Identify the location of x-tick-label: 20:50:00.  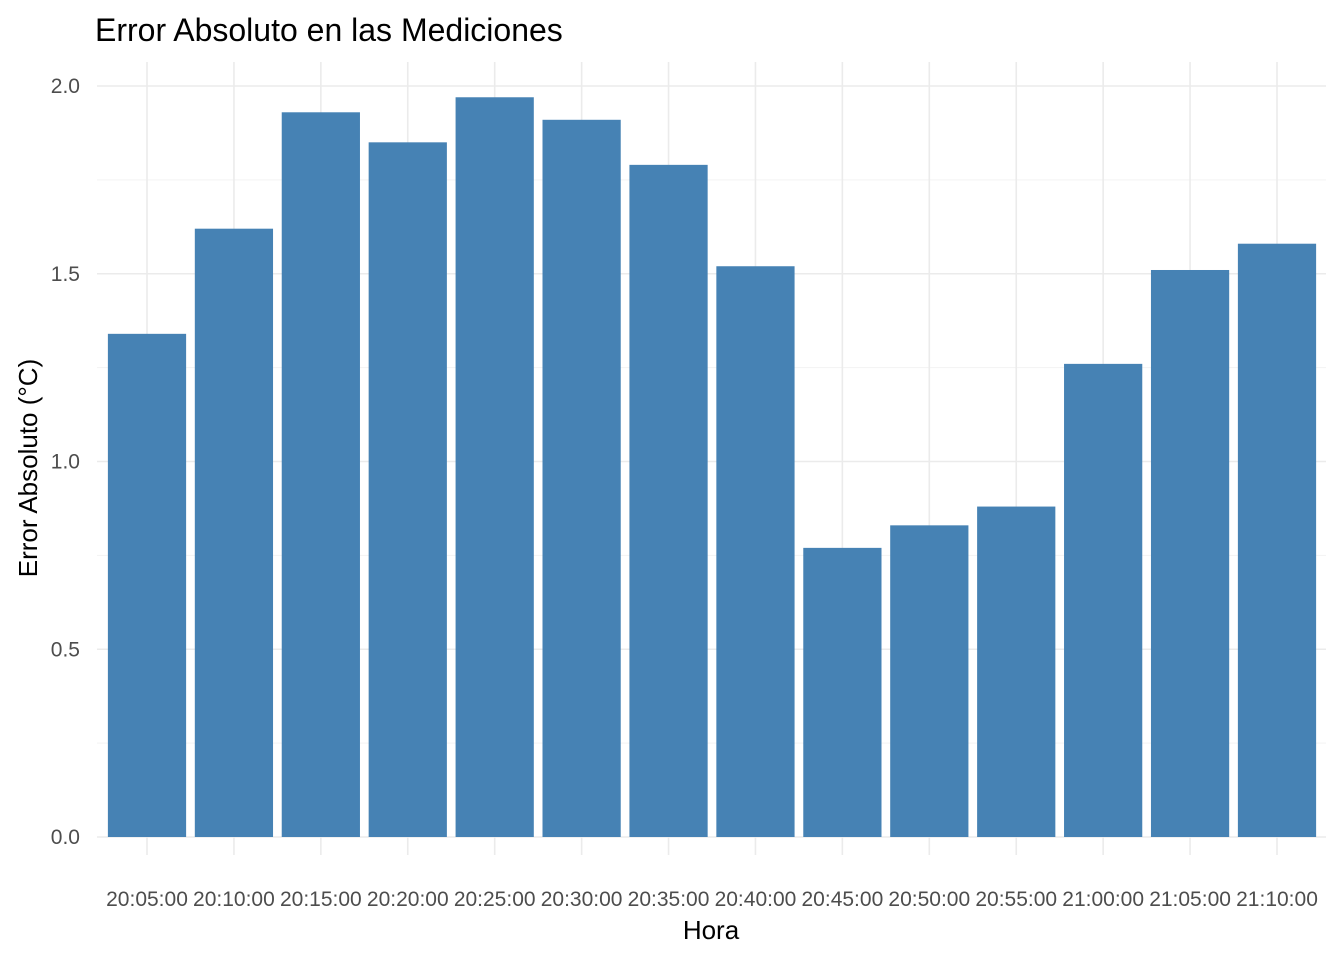
(929, 899).